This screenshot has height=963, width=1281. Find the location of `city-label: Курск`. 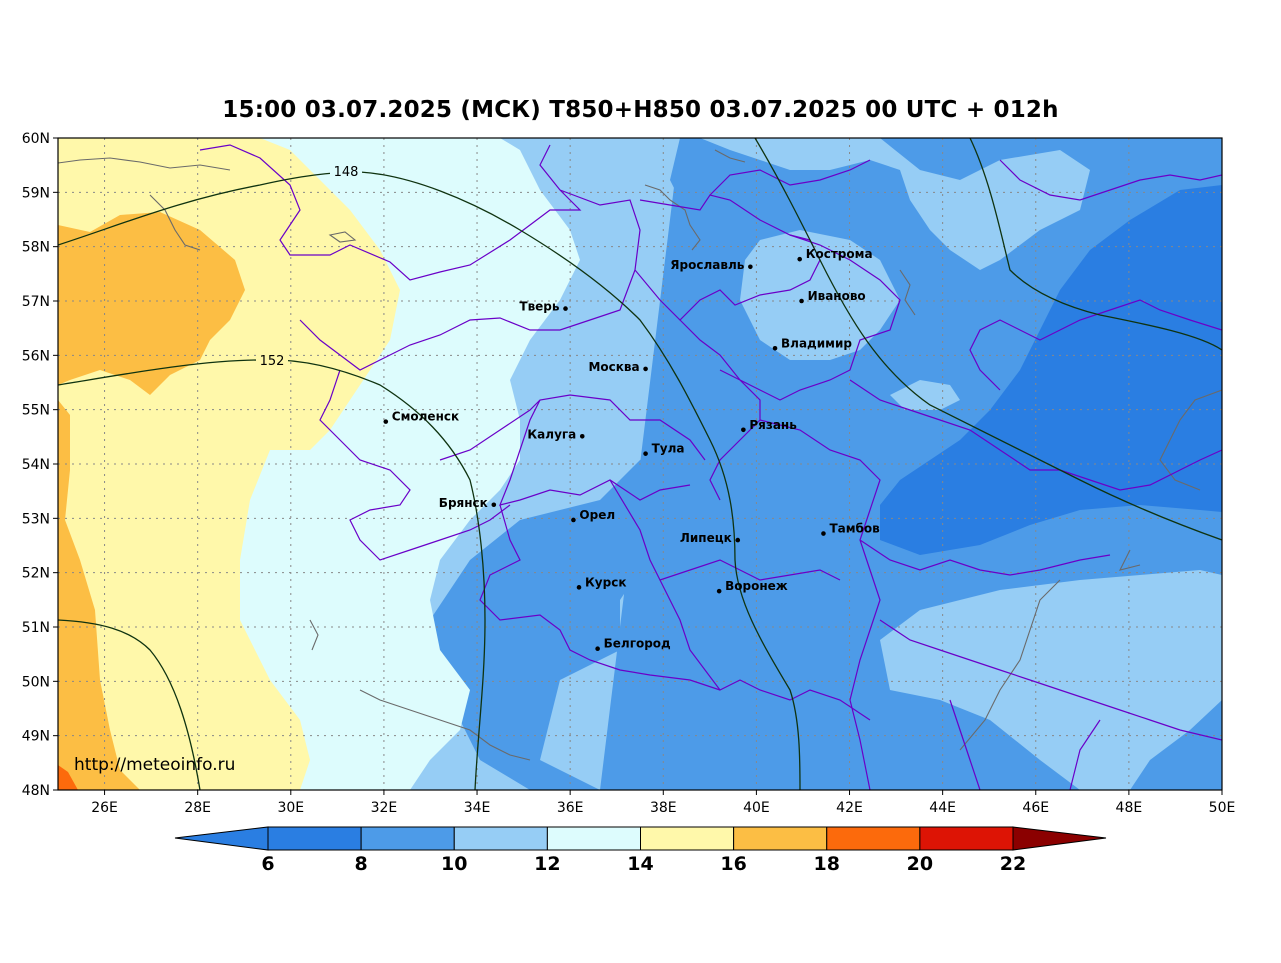

city-label: Курск is located at coordinates (605, 582).